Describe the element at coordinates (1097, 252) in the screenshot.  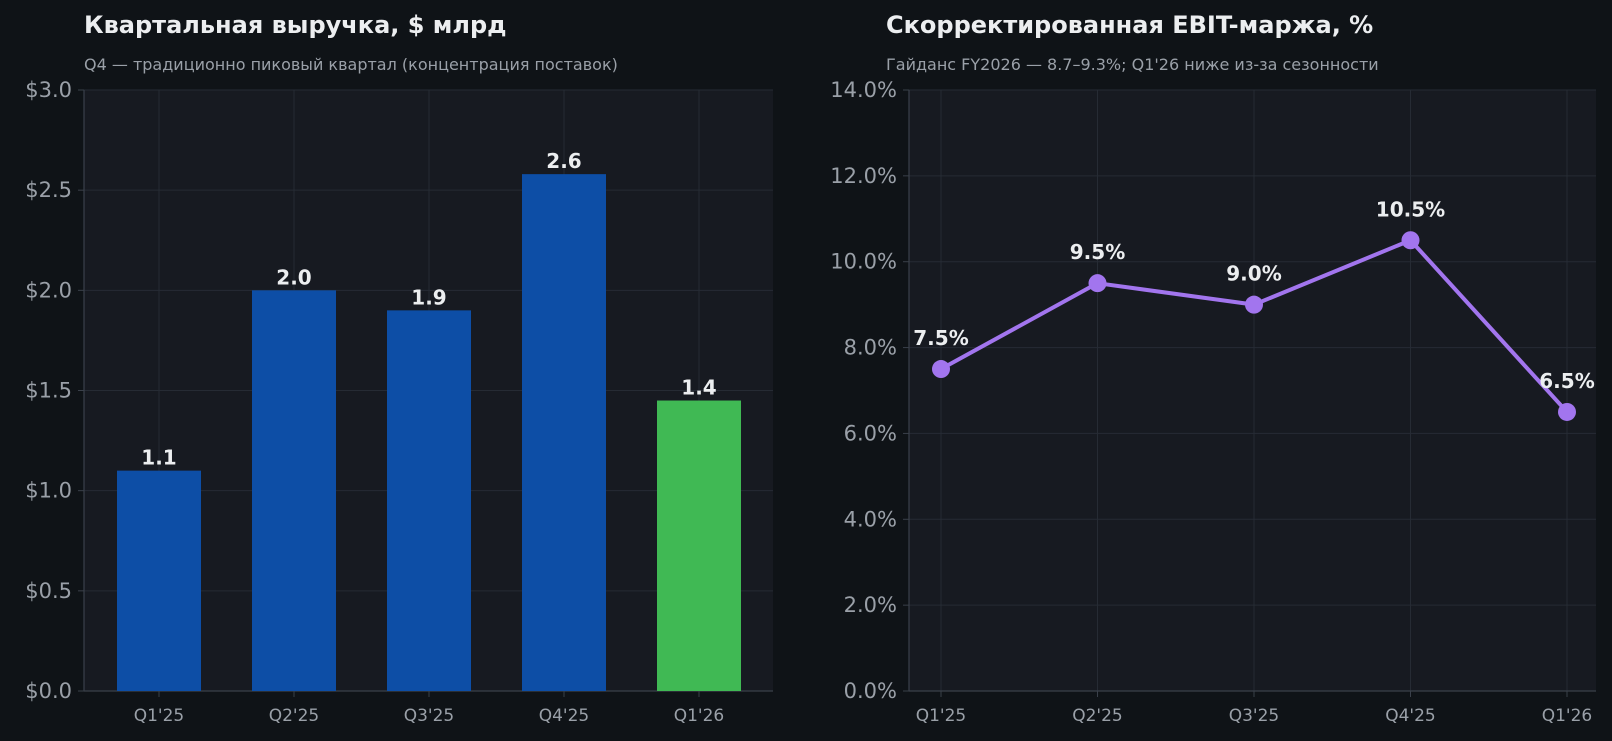
I see `ebit-point-value-label: 9.5%` at that location.